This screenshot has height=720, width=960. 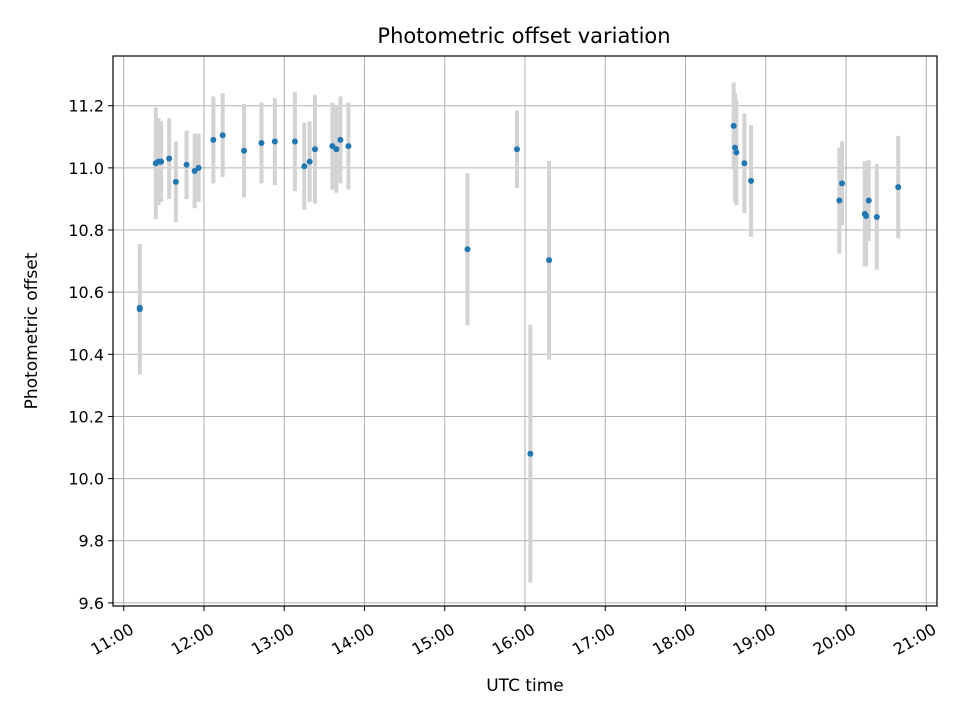 I want to click on y-tick-label: 10.4, so click(x=86, y=354).